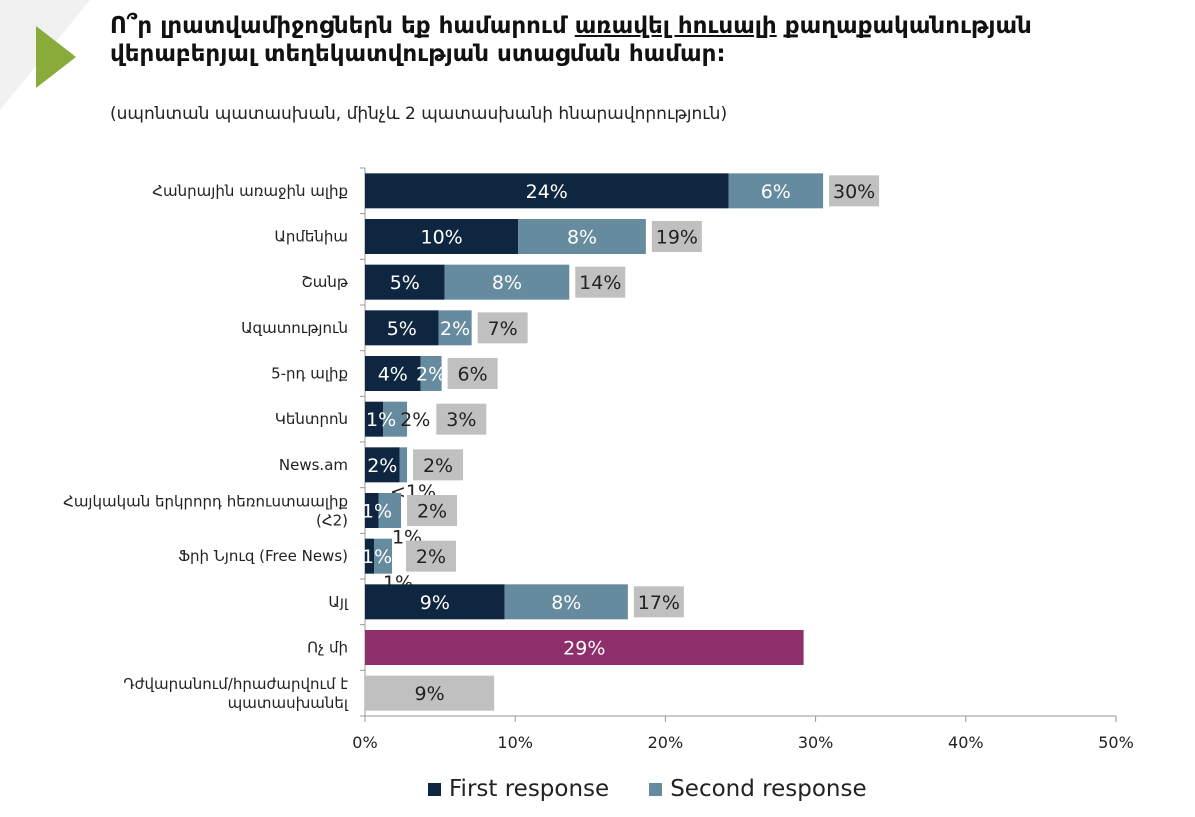 The width and height of the screenshot is (1195, 817). I want to click on category-label: News.am, so click(313, 465).